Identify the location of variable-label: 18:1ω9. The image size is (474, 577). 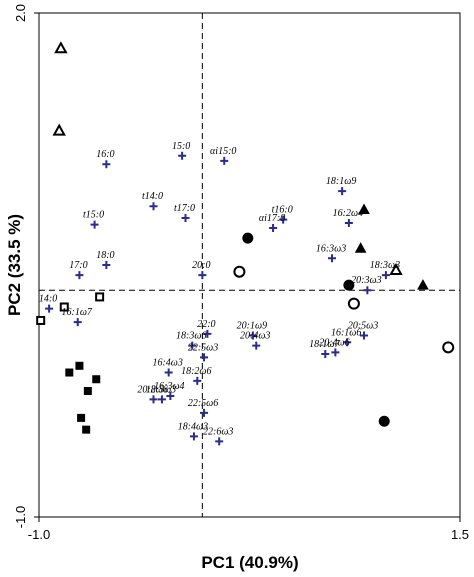
(341, 181).